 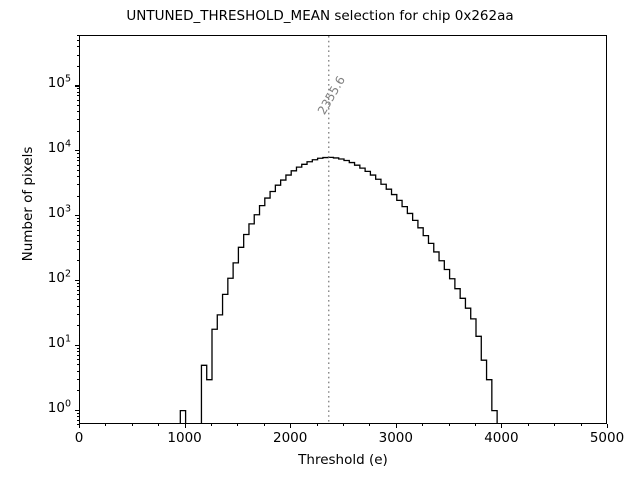 I want to click on y-tick-label: 10³, so click(x=59, y=212).